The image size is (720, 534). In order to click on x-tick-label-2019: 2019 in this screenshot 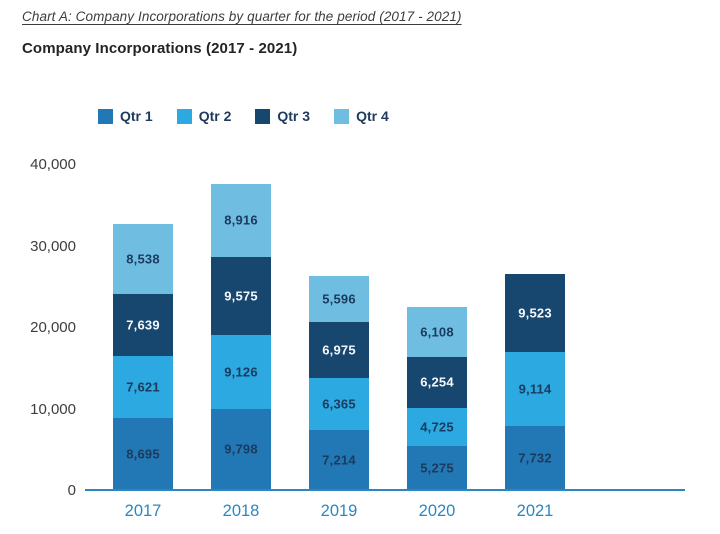, I will do `click(339, 511)`.